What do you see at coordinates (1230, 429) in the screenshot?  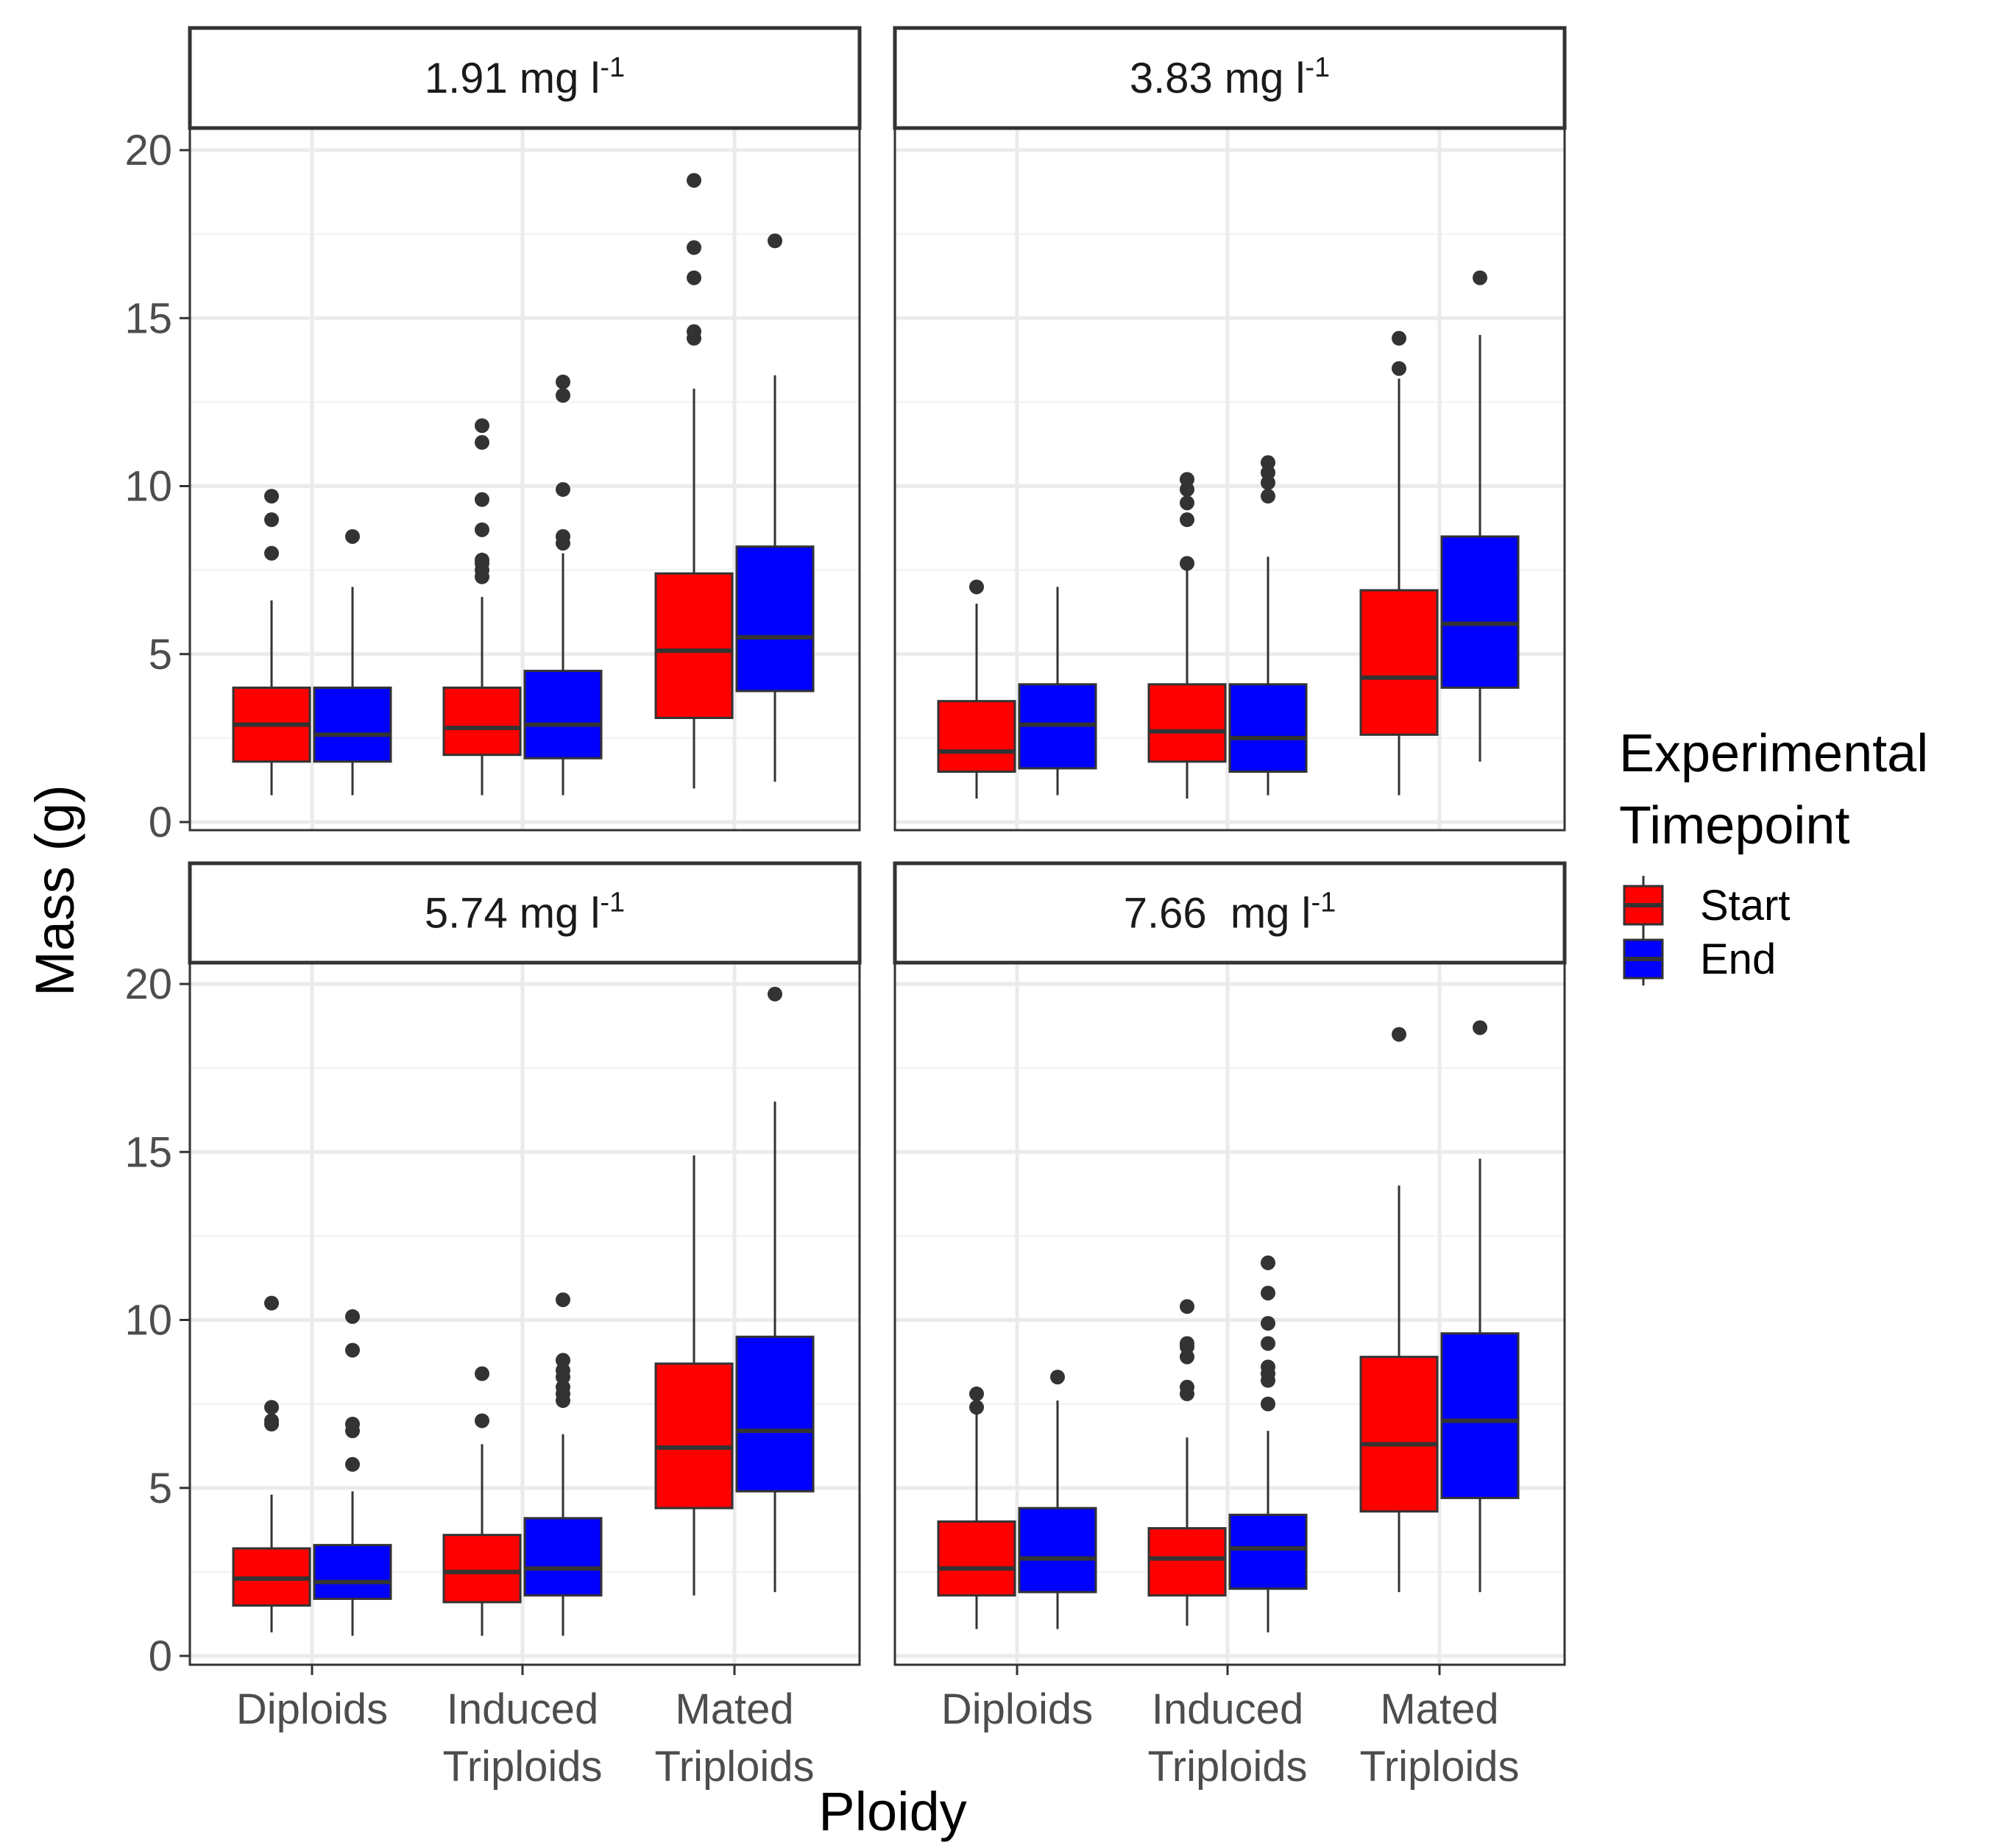 I see `facet-panel: 3.83 mg l-1` at bounding box center [1230, 429].